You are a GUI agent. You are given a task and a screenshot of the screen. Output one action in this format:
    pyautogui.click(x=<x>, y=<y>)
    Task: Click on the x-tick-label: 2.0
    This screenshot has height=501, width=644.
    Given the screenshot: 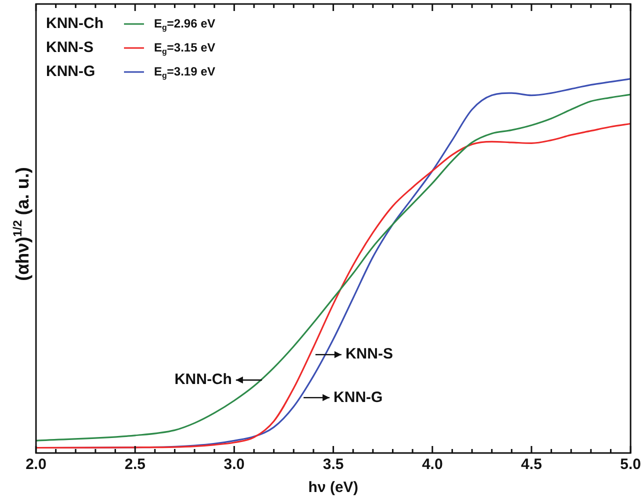 What is the action you would take?
    pyautogui.click(x=36, y=465)
    